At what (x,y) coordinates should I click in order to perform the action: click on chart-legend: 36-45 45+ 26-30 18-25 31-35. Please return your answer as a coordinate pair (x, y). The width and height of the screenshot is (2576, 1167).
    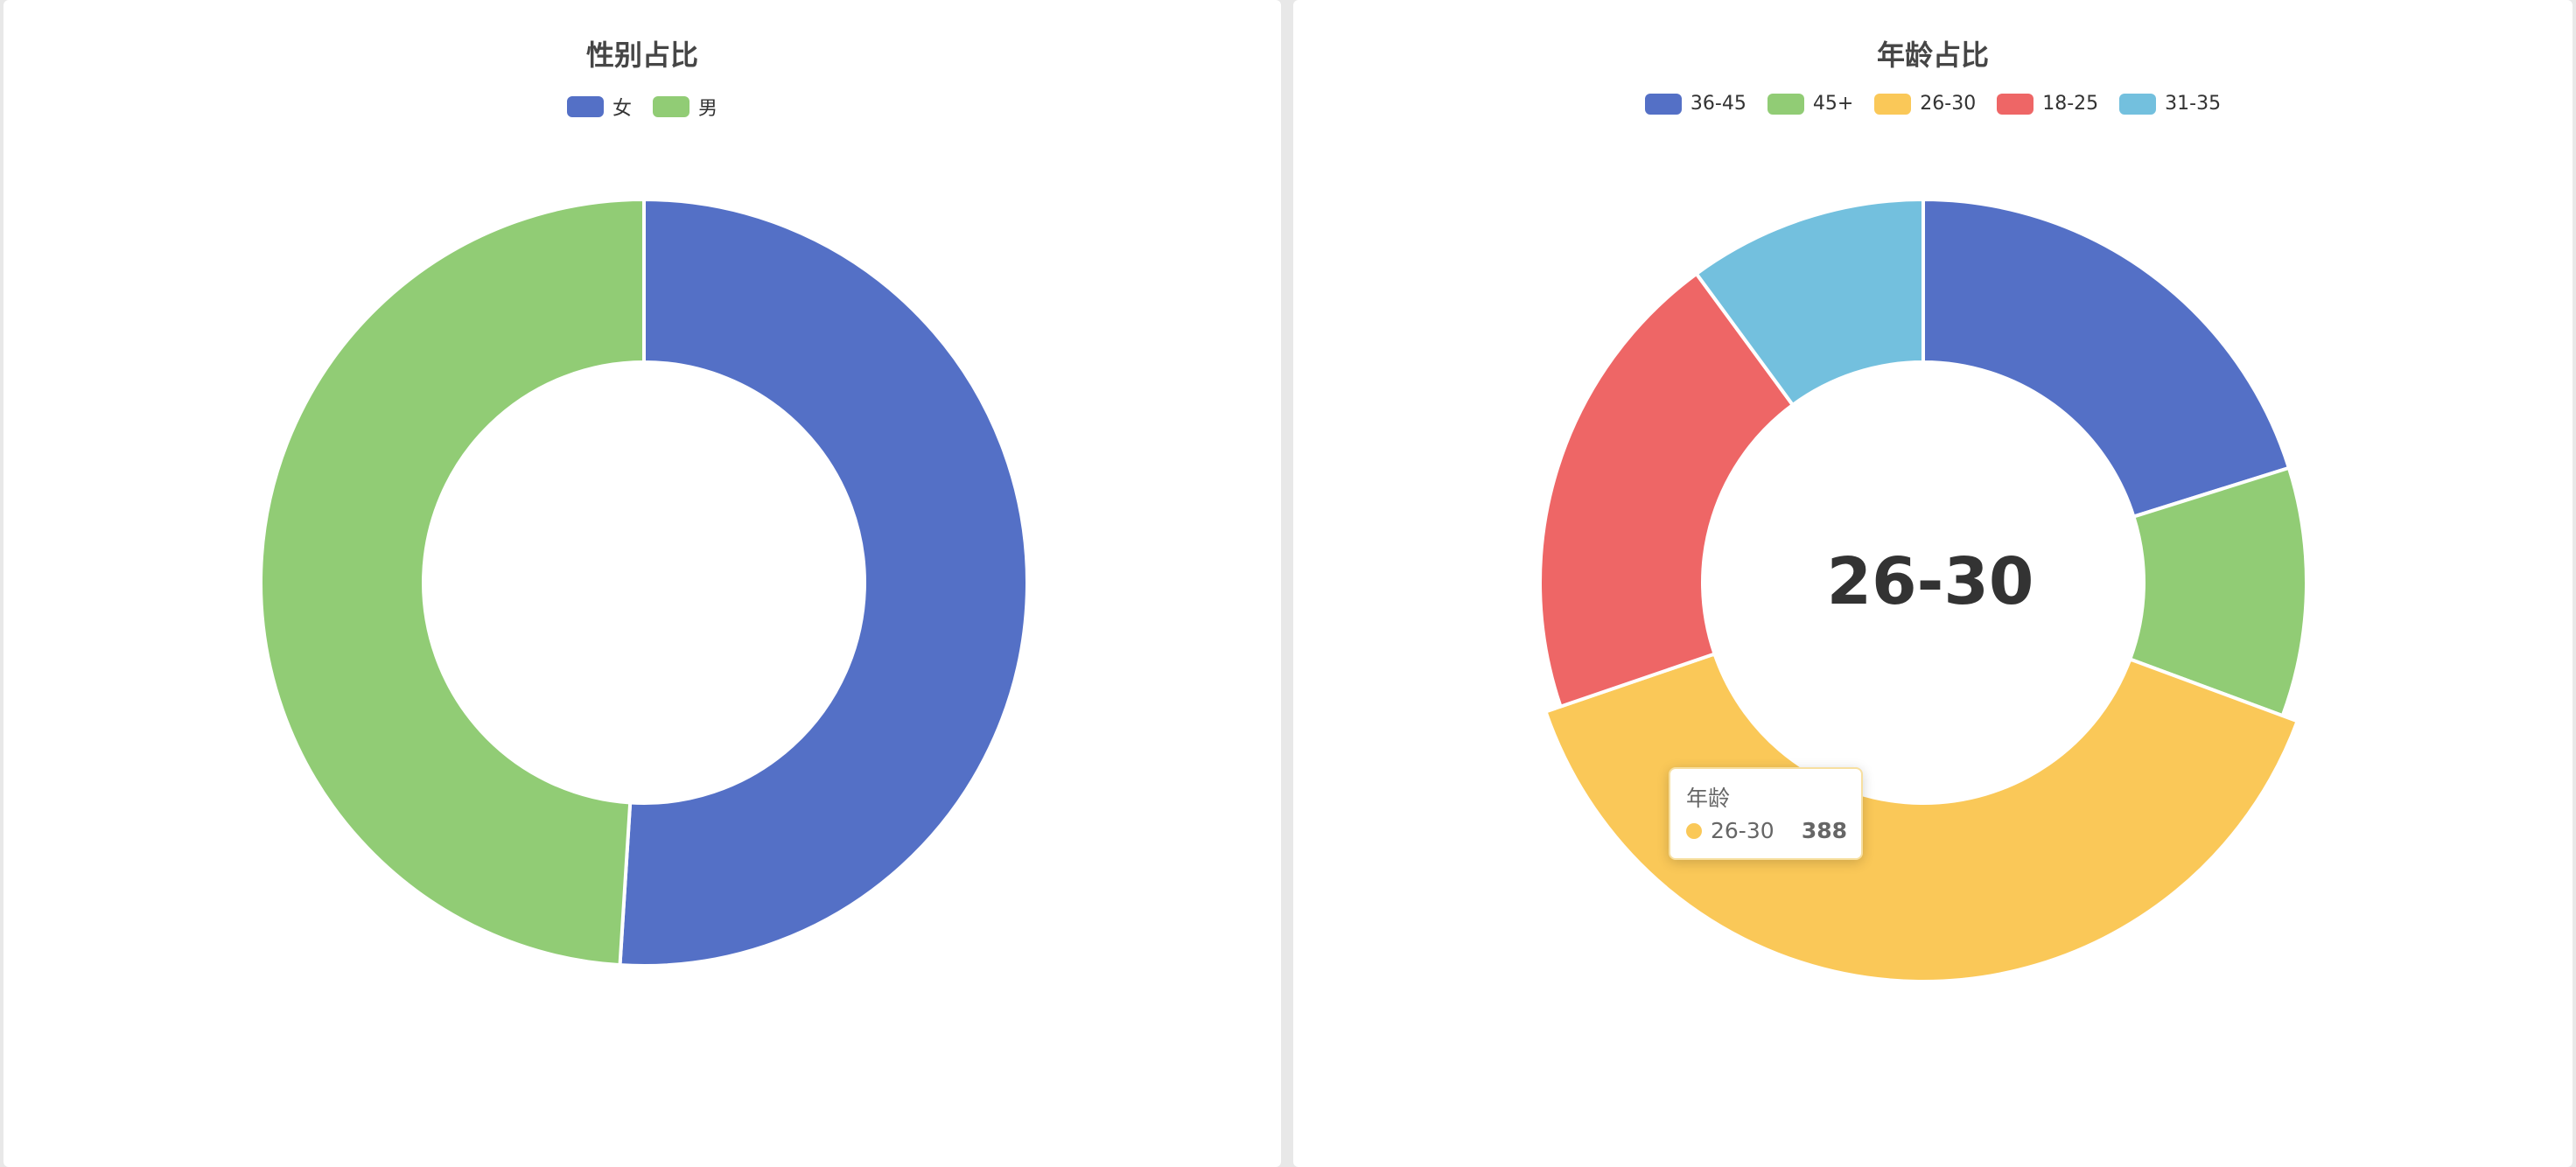
    Looking at the image, I should click on (1932, 104).